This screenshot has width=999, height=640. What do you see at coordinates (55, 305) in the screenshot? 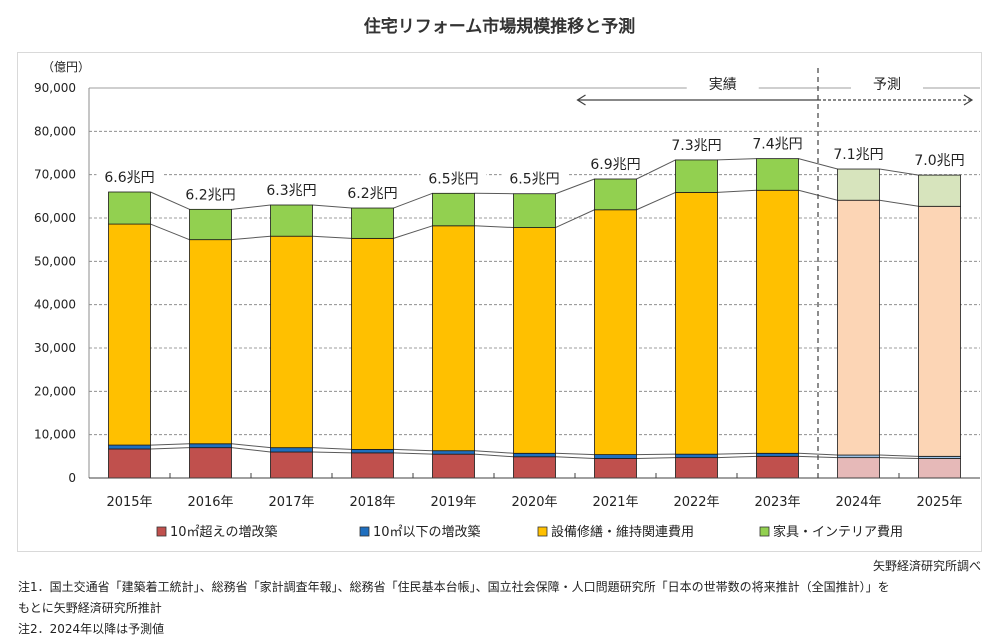
I see `y-tick-label: 40,000` at bounding box center [55, 305].